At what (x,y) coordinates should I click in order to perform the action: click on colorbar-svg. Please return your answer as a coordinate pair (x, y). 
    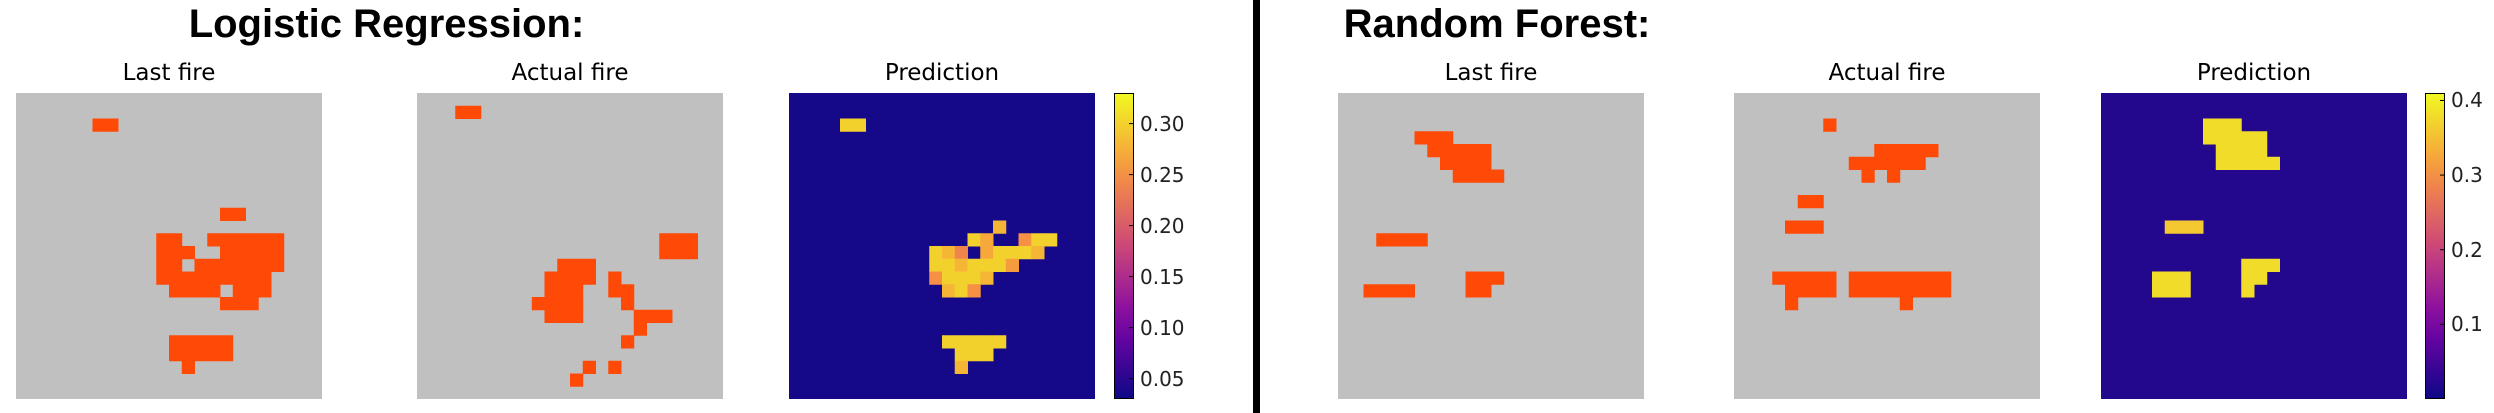
    Looking at the image, I should click on (1124, 246).